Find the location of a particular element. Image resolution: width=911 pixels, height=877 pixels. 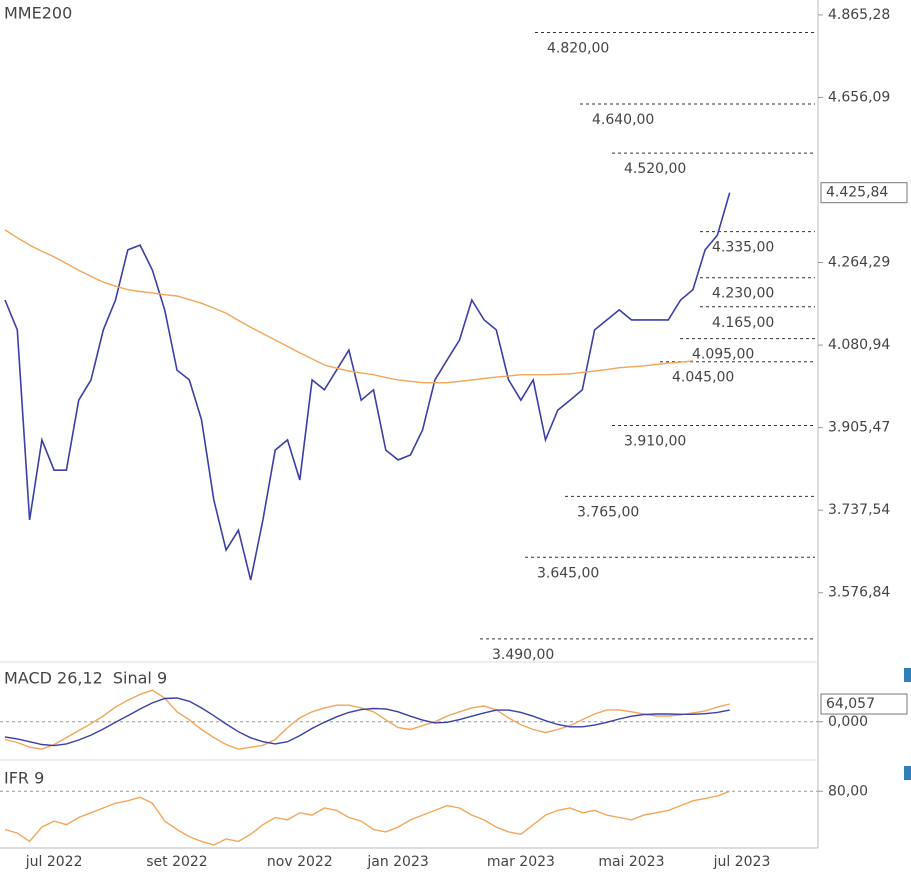

x-tick-label: jul 2022 is located at coordinates (54, 862).